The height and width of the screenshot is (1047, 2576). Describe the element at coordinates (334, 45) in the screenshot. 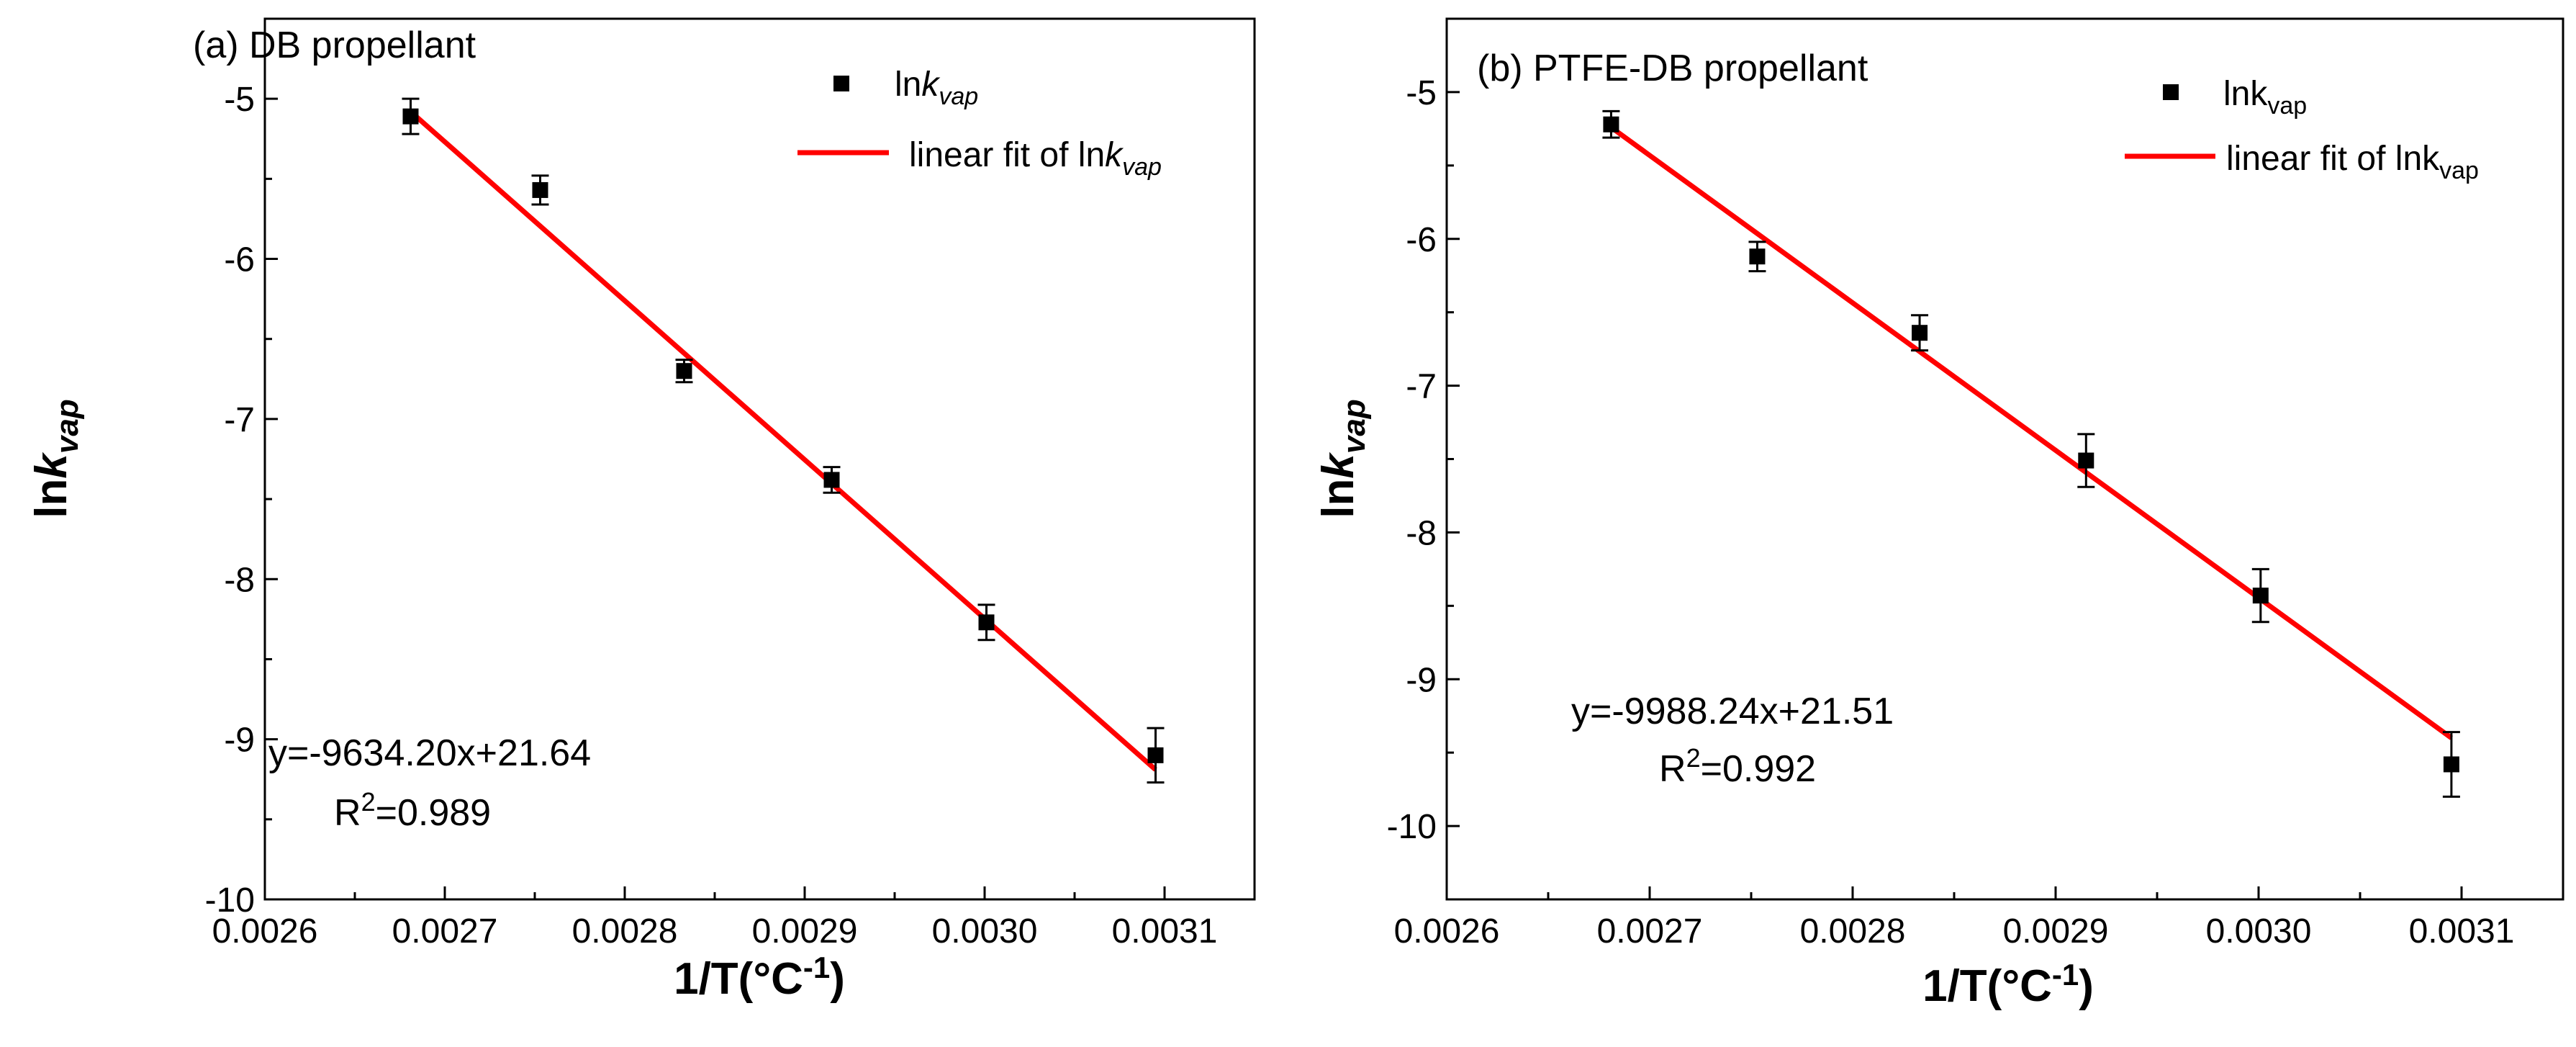

I see `panel-title: (a) DB propellant` at that location.